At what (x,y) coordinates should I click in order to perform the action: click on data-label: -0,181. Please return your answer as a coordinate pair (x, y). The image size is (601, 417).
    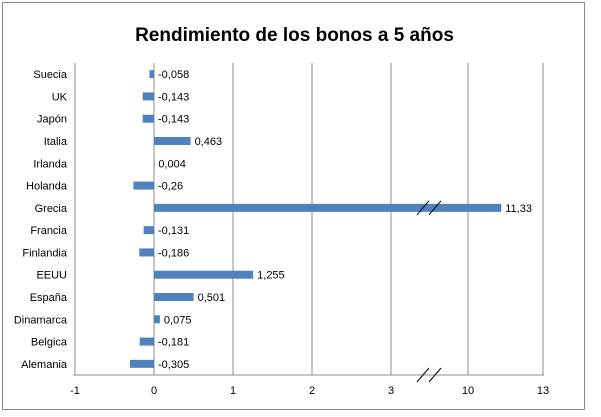
    Looking at the image, I should click on (173, 343).